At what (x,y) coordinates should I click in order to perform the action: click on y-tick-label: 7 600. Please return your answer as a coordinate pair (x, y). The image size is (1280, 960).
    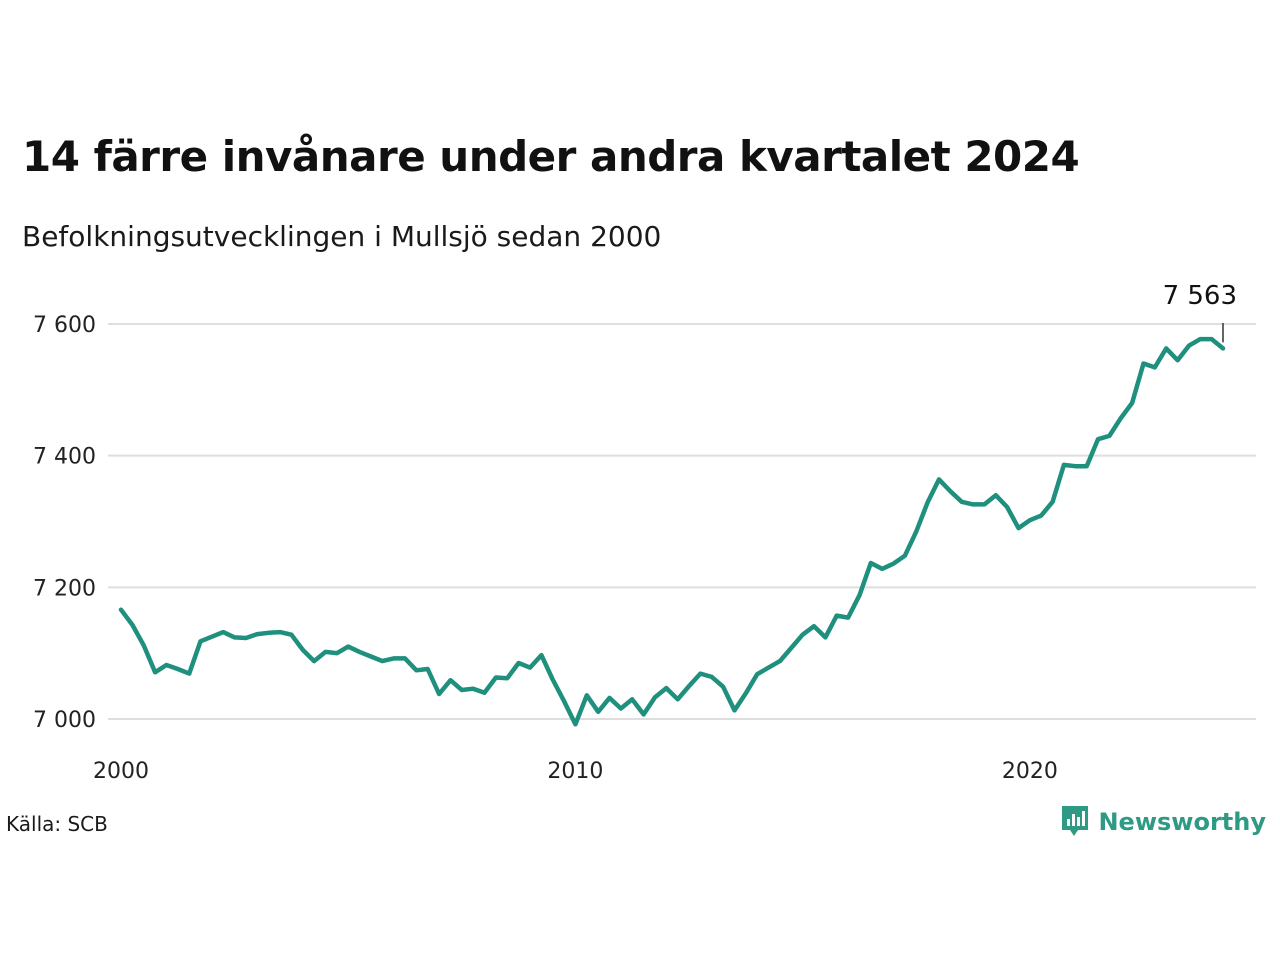
    Looking at the image, I should click on (64, 325).